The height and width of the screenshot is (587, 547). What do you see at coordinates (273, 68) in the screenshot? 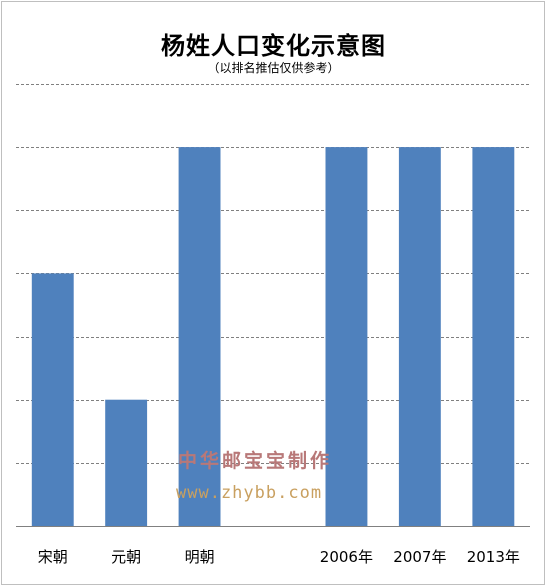
I see `chart-subtitle: （以排名推估仅供参考）` at bounding box center [273, 68].